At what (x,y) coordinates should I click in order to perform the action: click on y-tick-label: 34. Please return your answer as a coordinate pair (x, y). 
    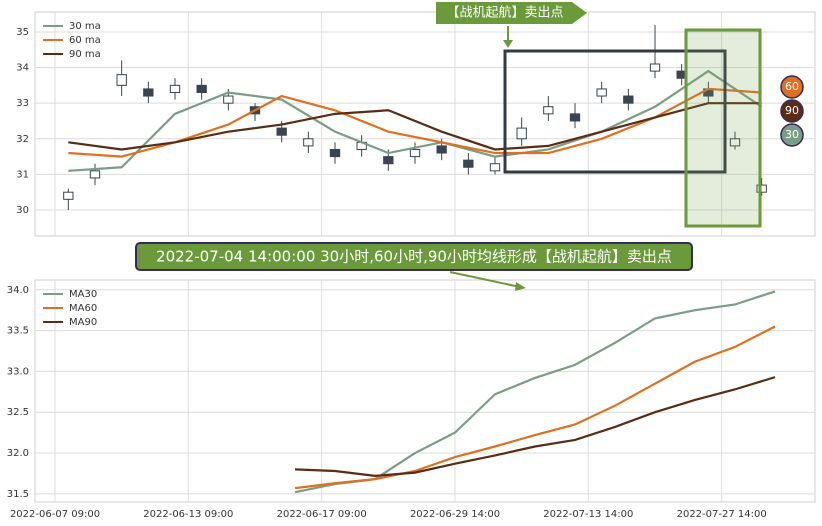
    Looking at the image, I should click on (22, 68).